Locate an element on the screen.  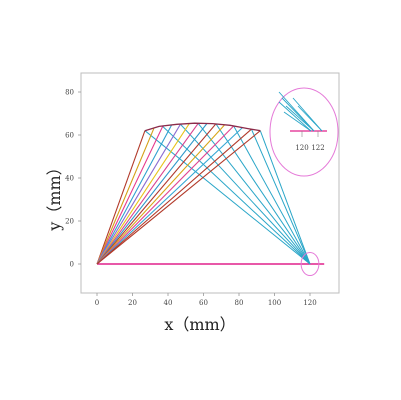
inset-tick-label: 120 is located at coordinates (301, 148).